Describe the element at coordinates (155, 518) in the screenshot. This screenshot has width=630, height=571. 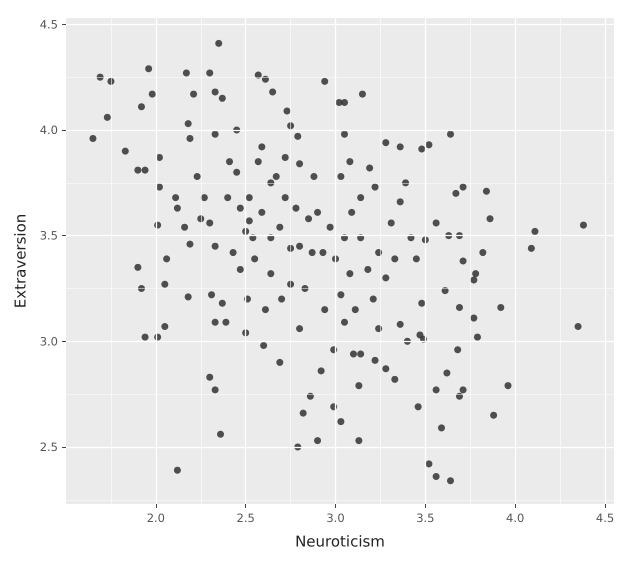
I see `x-tick-label: 2.0` at that location.